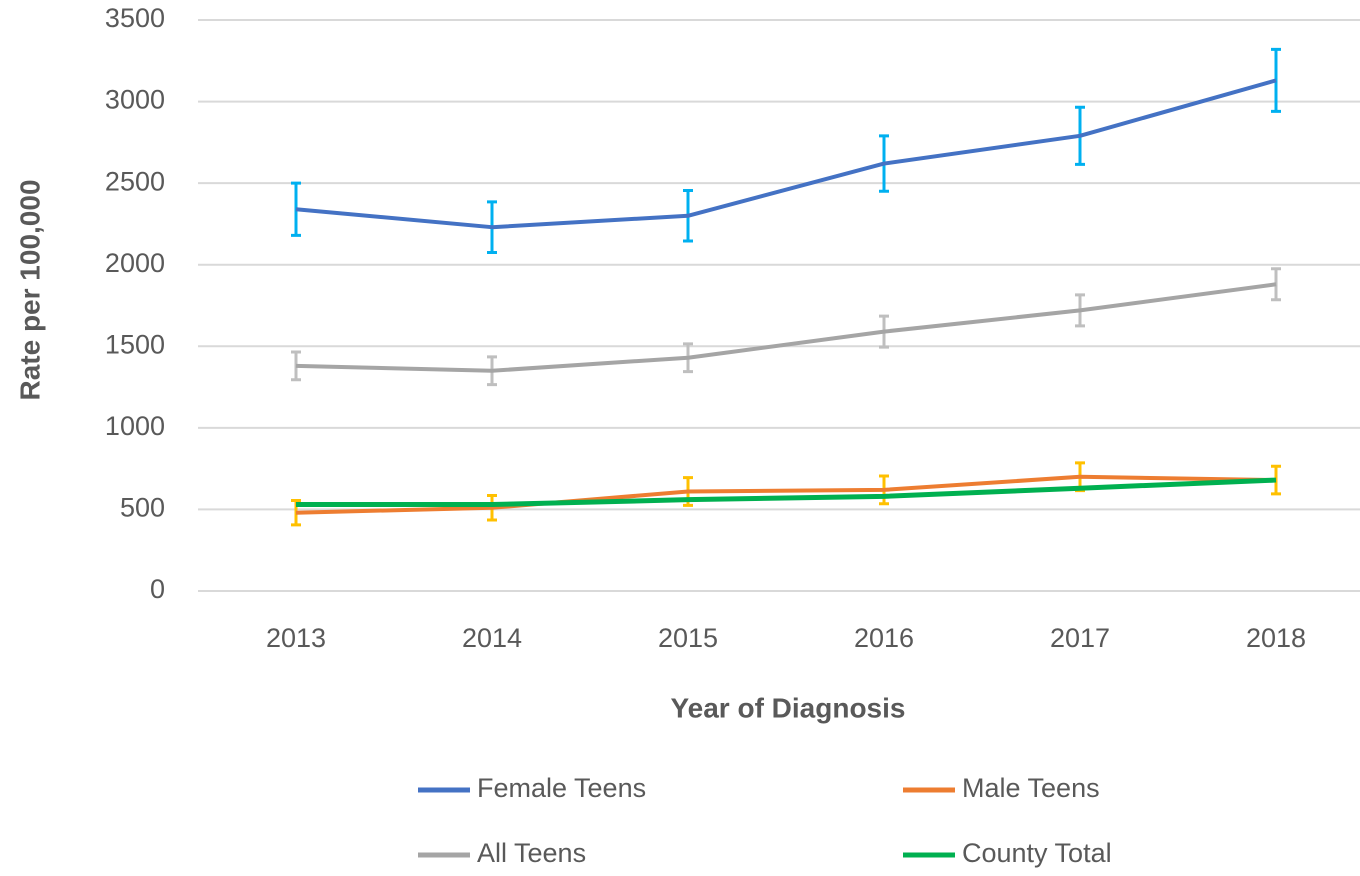  I want to click on x-axis-title: Year of Diagnosis, so click(788, 707).